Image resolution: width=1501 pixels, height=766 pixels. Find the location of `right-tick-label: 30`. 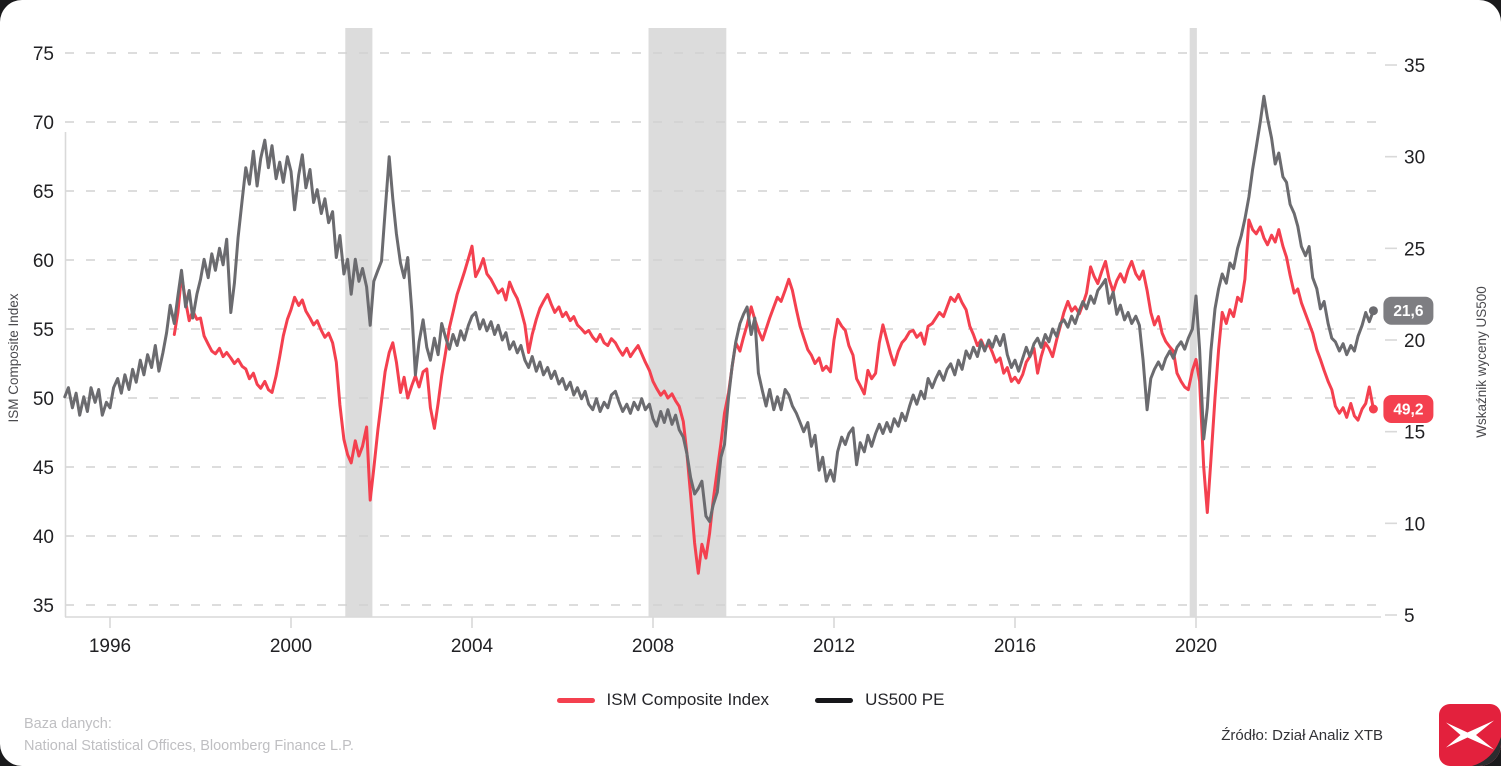

right-tick-label: 30 is located at coordinates (1414, 158).